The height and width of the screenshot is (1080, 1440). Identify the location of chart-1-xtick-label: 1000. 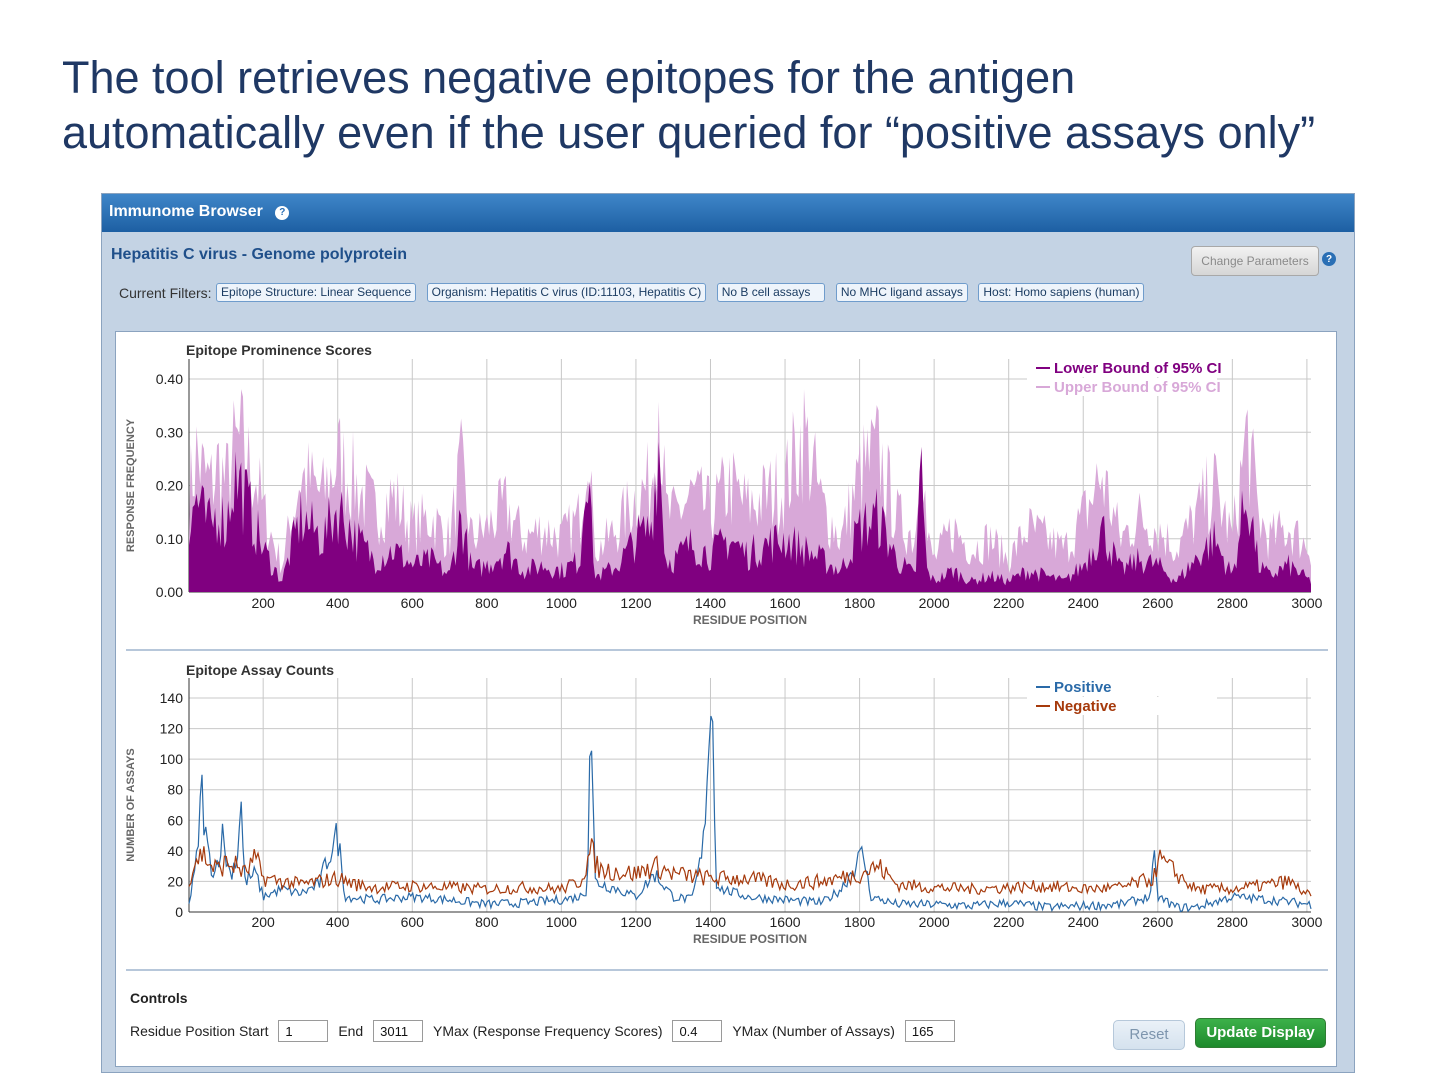
(561, 603).